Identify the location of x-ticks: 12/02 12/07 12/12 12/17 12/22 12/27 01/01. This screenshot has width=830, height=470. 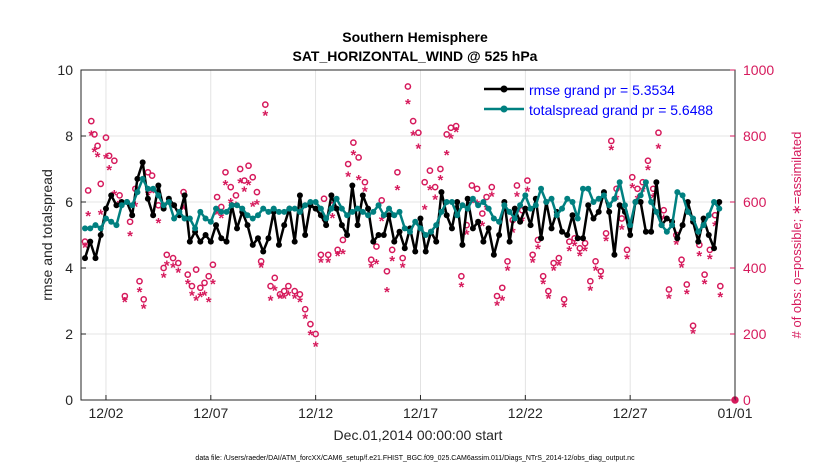
(420, 408).